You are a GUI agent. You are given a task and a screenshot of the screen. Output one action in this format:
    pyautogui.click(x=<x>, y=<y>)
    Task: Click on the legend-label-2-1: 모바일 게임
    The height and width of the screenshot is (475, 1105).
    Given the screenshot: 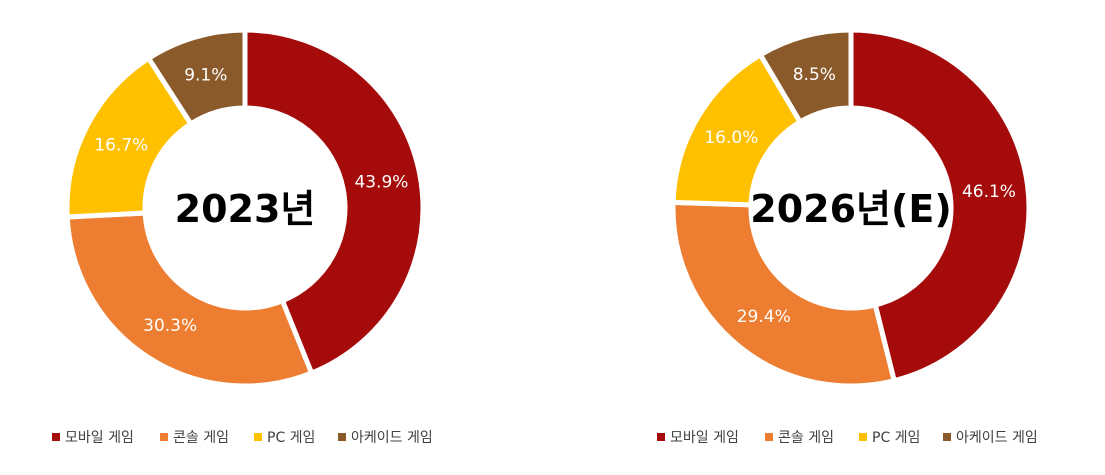 What is the action you would take?
    pyautogui.click(x=704, y=438)
    